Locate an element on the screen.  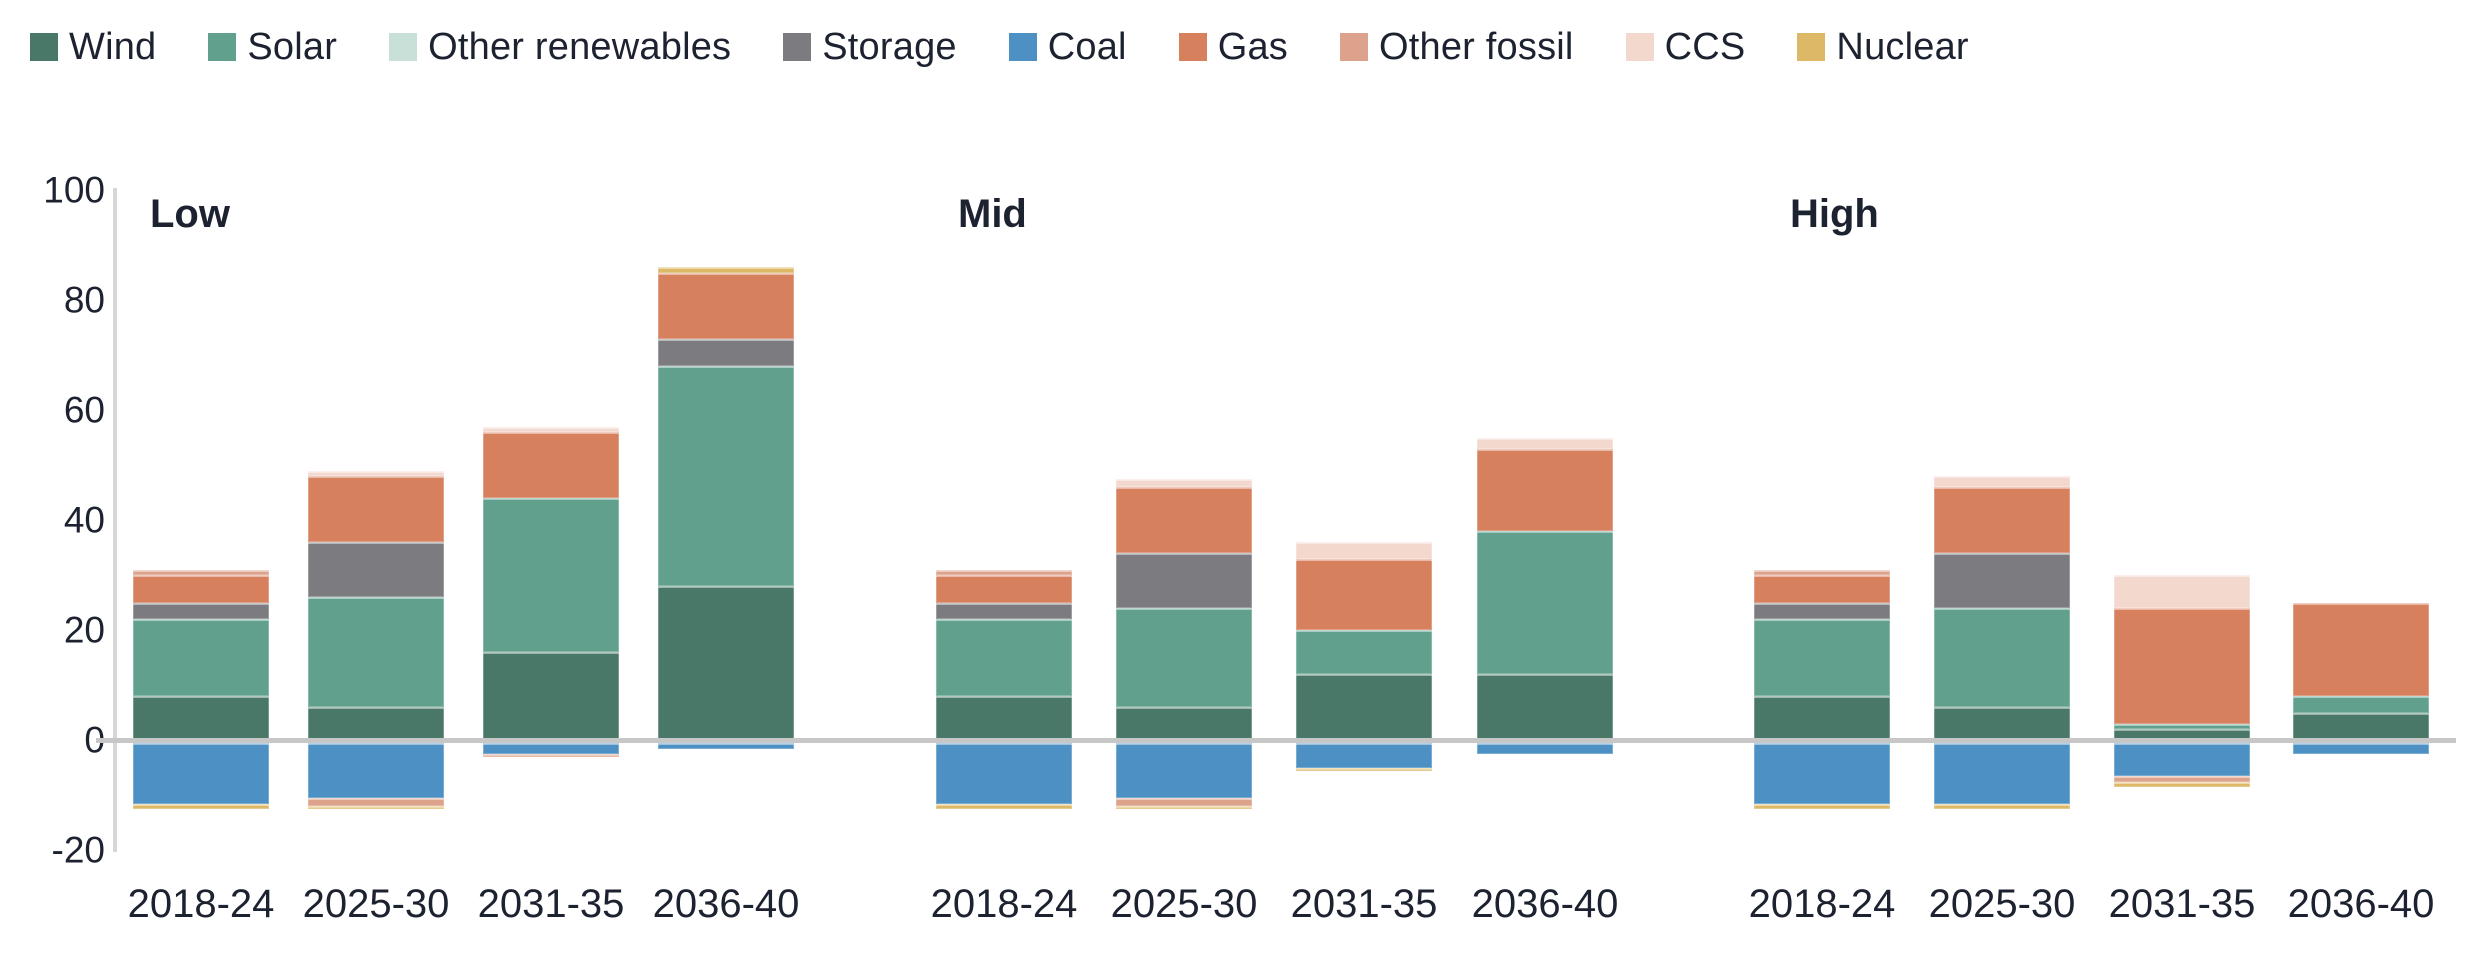
solar-swatch-icon is located at coordinates (222, 47).